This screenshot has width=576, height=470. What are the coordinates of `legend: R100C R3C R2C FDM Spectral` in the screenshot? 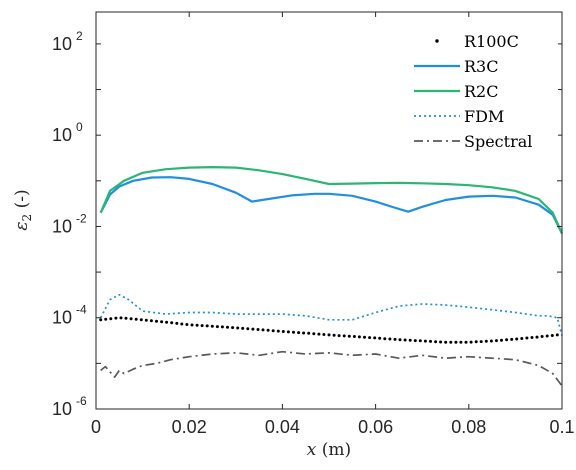 It's located at (483, 94).